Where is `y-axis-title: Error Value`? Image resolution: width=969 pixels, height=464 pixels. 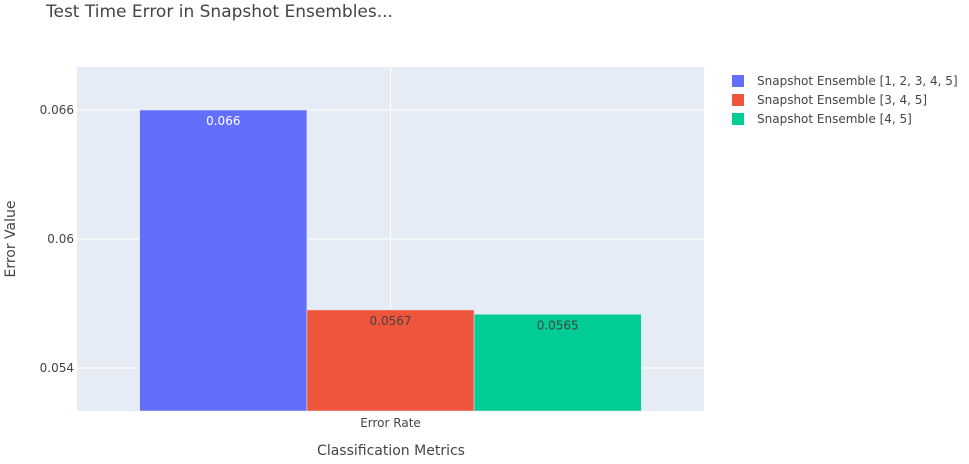 y-axis-title: Error Value is located at coordinates (11, 238).